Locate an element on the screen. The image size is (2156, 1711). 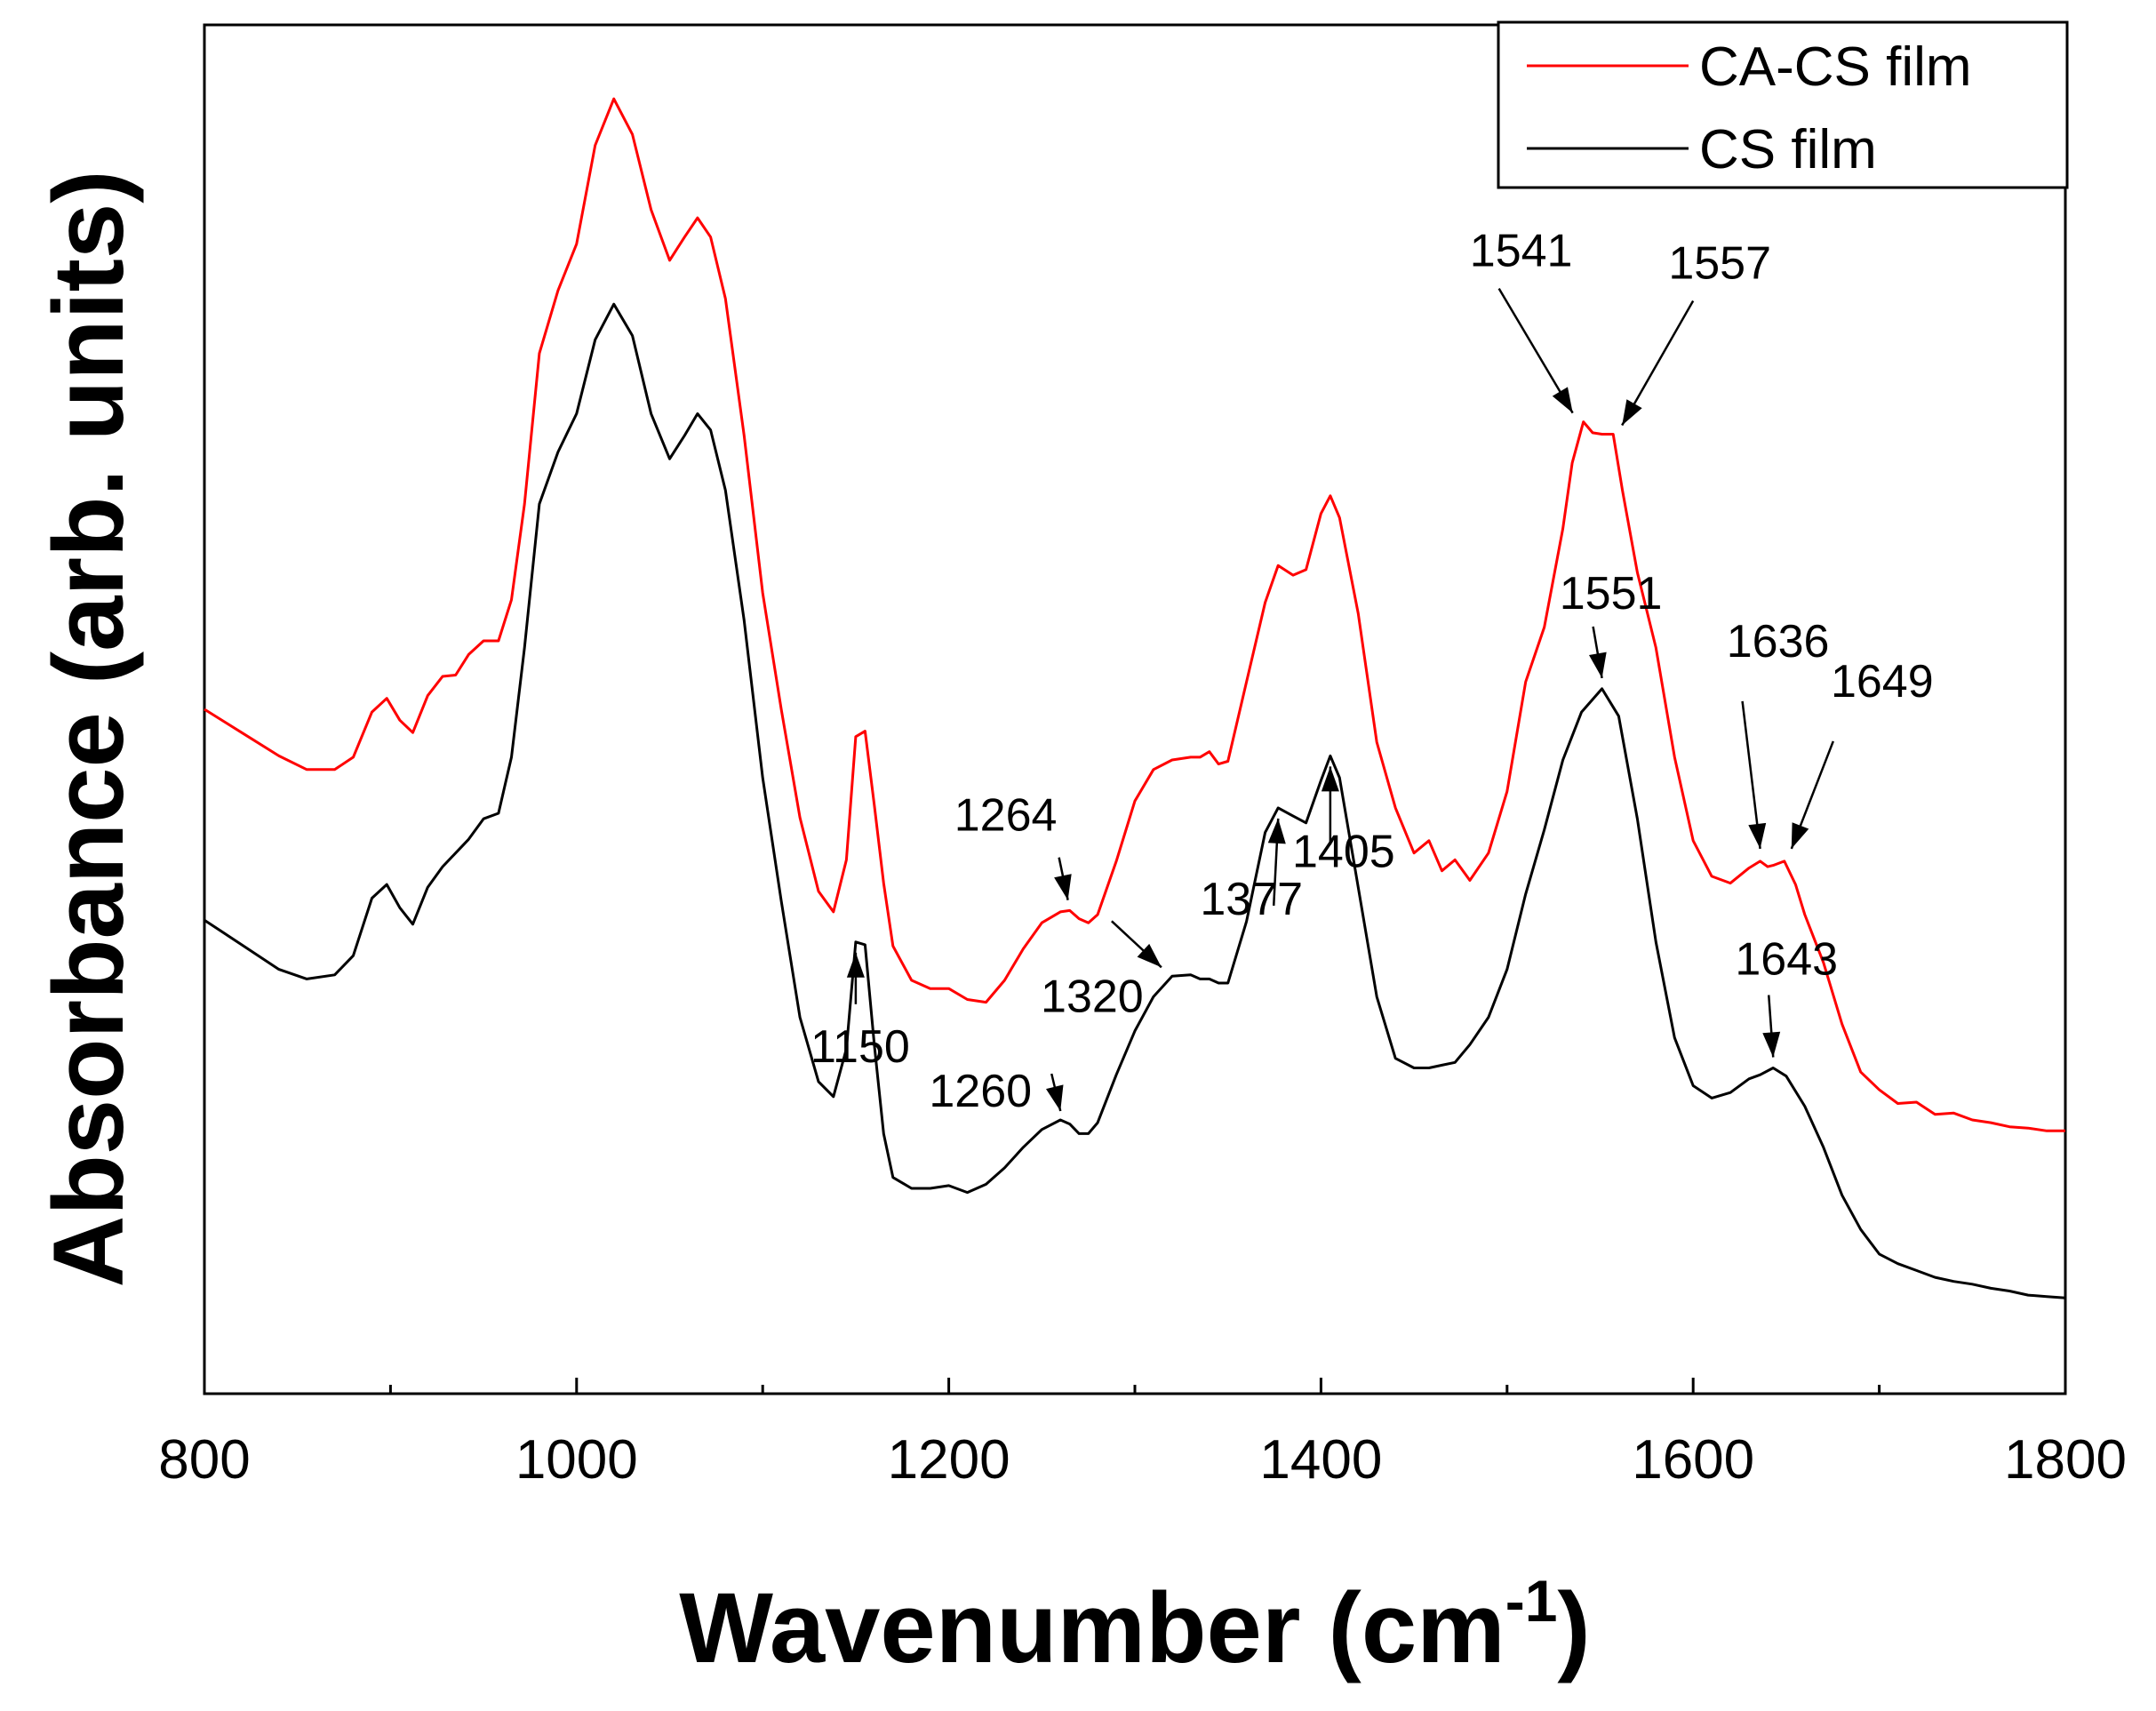
x-tick-label: 1400 is located at coordinates (1320, 1460).